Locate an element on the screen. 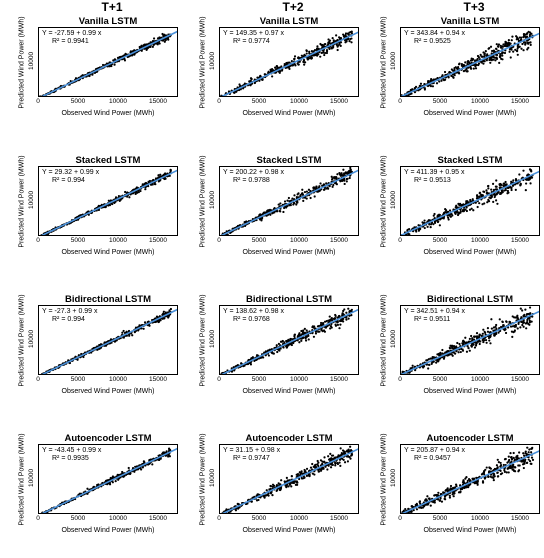 The height and width of the screenshot is (558, 544). r-squared-text: R² = 0.9935 is located at coordinates (71, 459).